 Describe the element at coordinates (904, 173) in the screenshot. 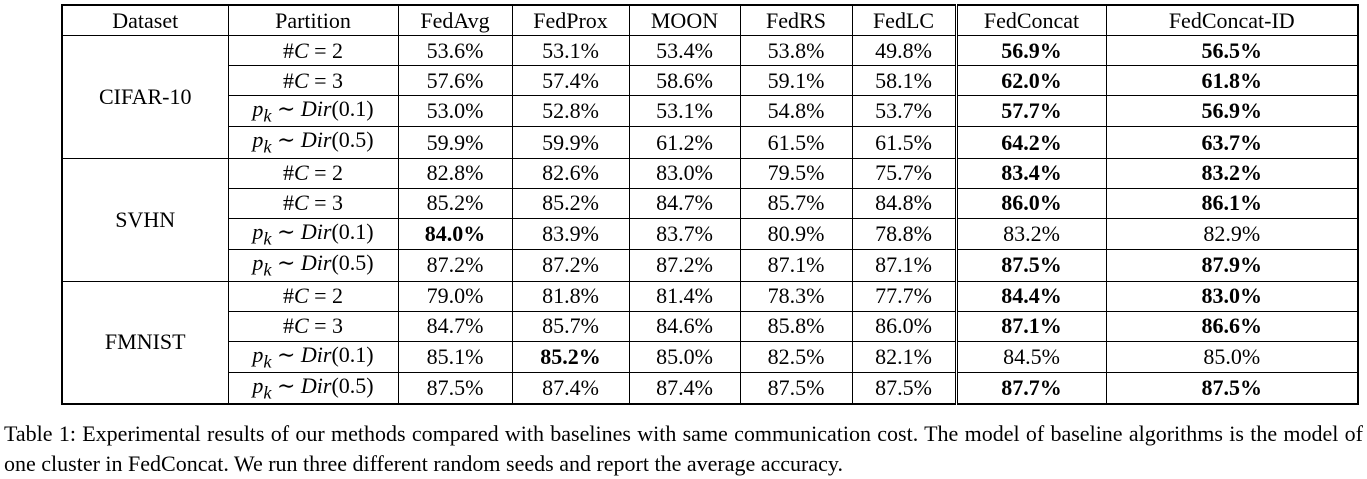

I see `value-cell: 75.7%` at that location.